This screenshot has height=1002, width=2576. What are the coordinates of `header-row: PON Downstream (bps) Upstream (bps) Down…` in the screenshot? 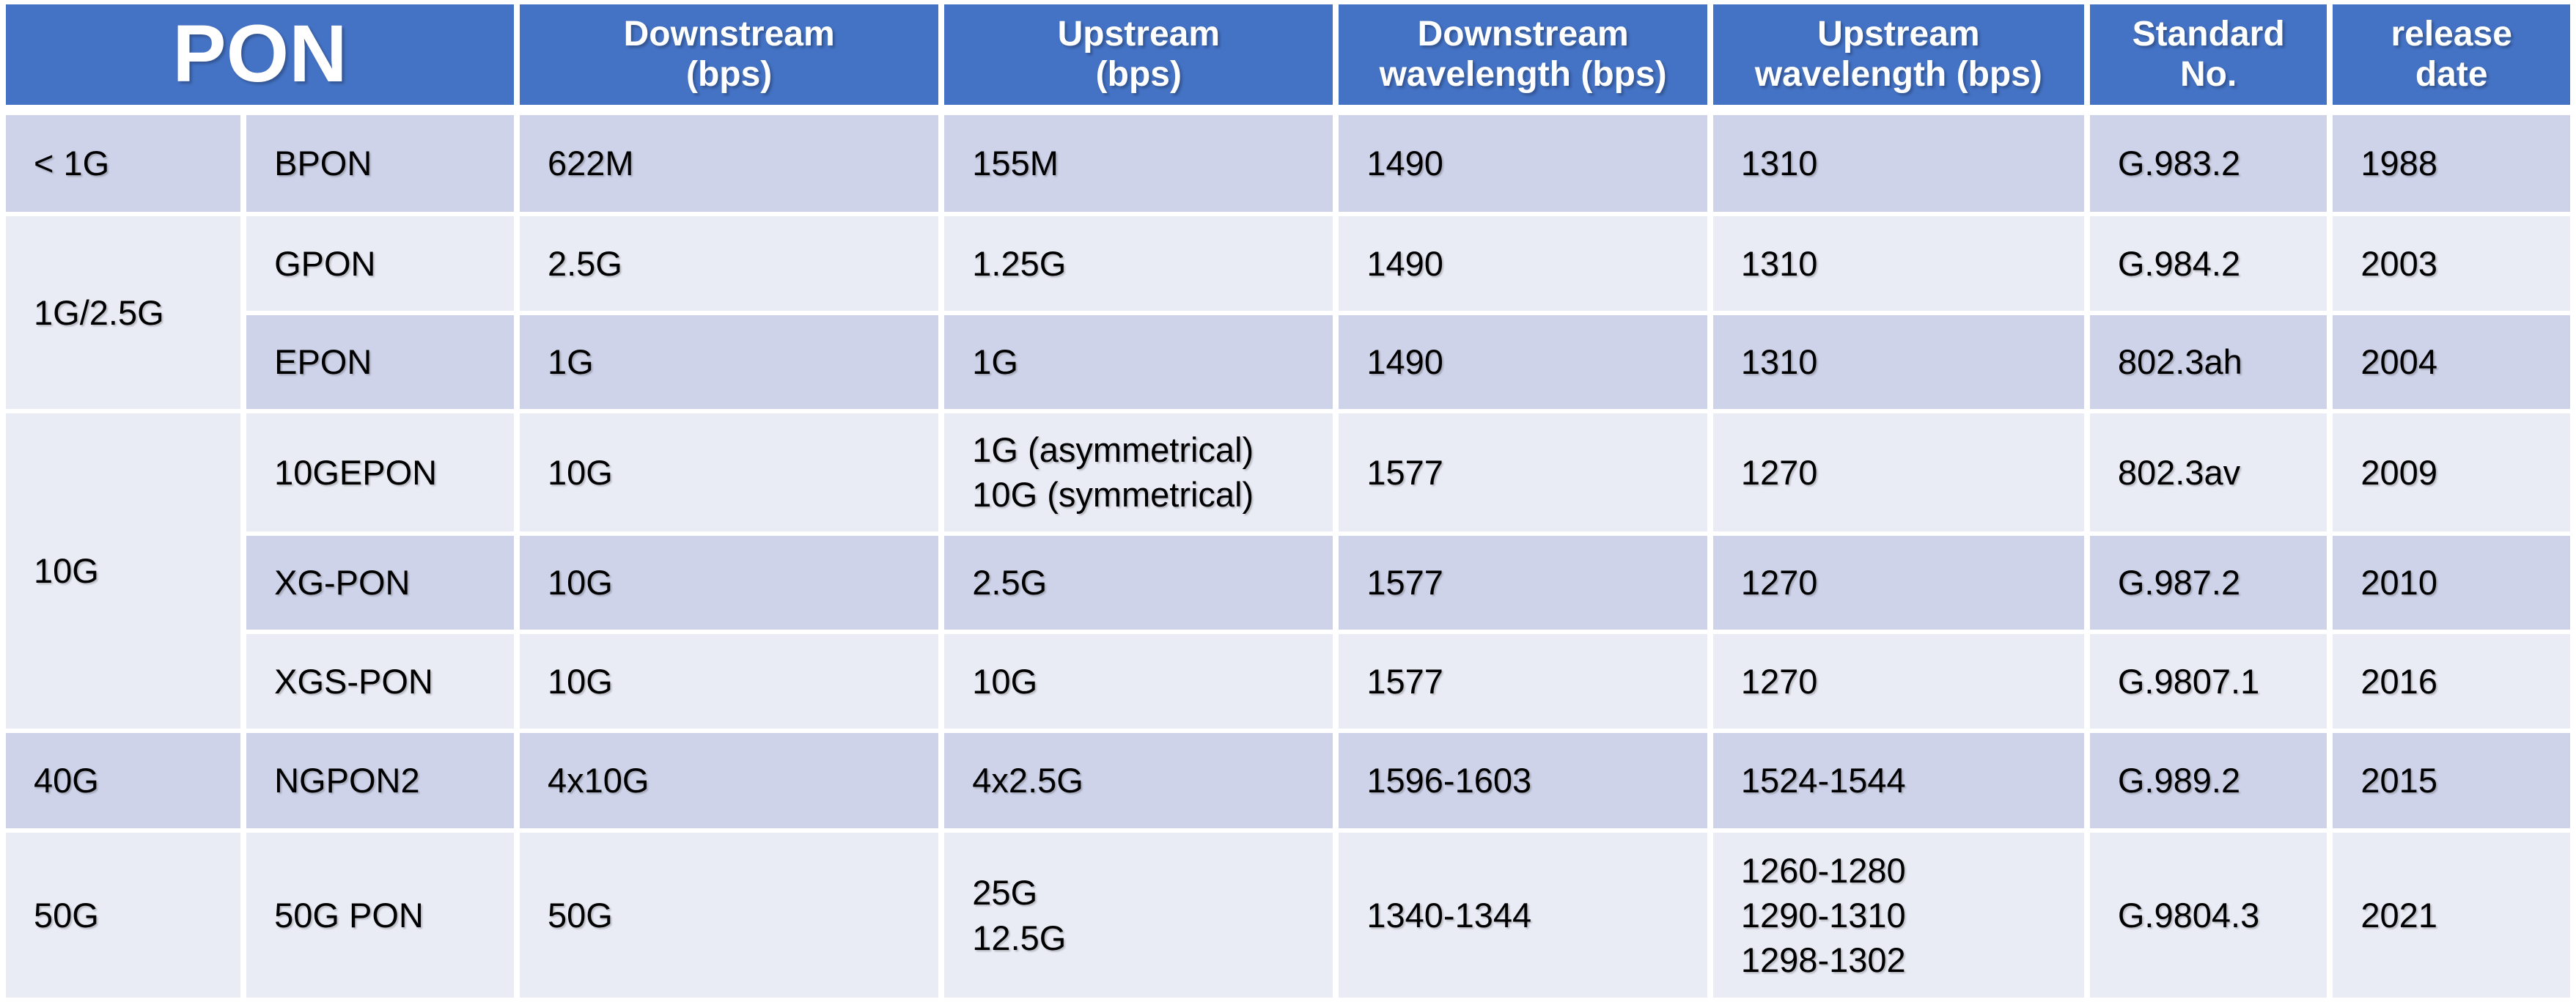 It's located at (1288, 57).